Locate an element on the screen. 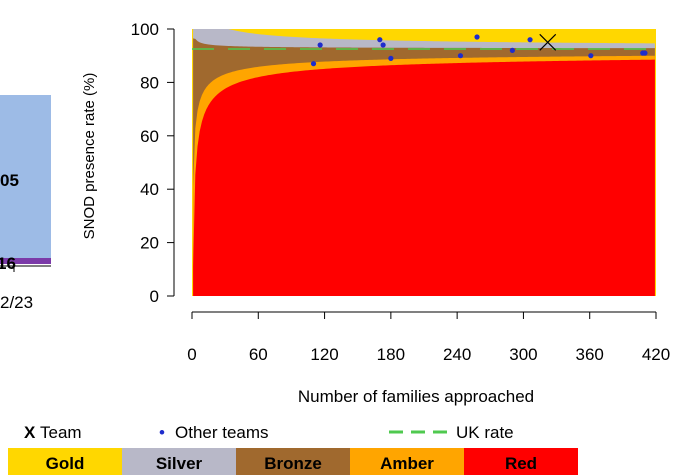 This screenshot has width=676, height=475. x-tick-label: 240 is located at coordinates (457, 354).